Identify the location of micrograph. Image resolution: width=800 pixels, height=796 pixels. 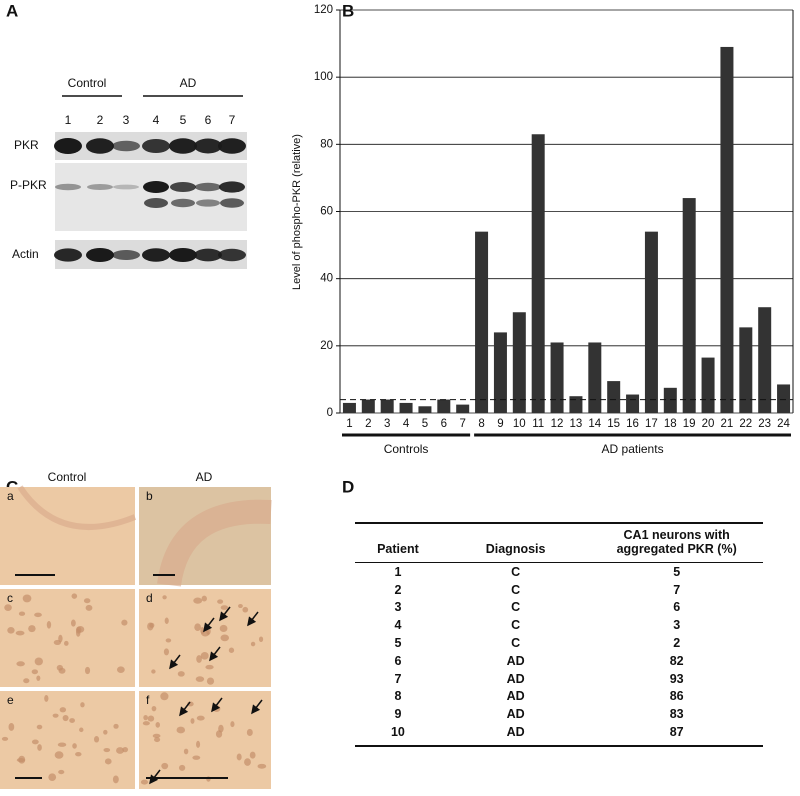
(67, 638).